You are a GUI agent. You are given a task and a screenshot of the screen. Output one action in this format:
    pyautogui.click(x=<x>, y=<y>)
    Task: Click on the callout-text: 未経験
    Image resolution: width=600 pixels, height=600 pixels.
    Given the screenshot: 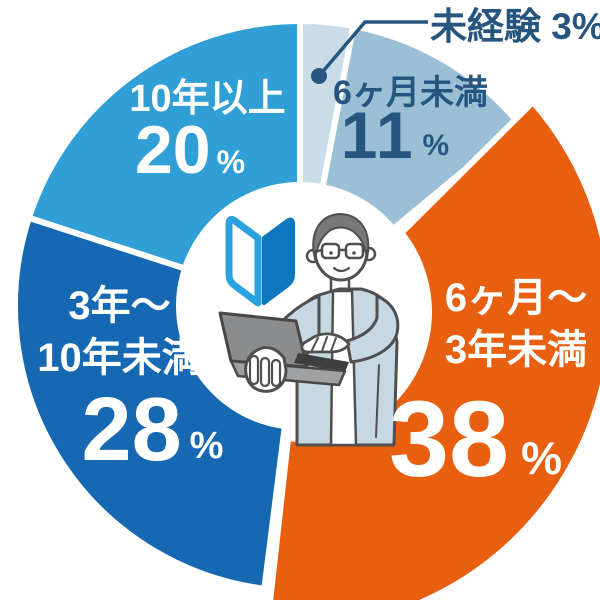 What is the action you would take?
    pyautogui.click(x=485, y=26)
    